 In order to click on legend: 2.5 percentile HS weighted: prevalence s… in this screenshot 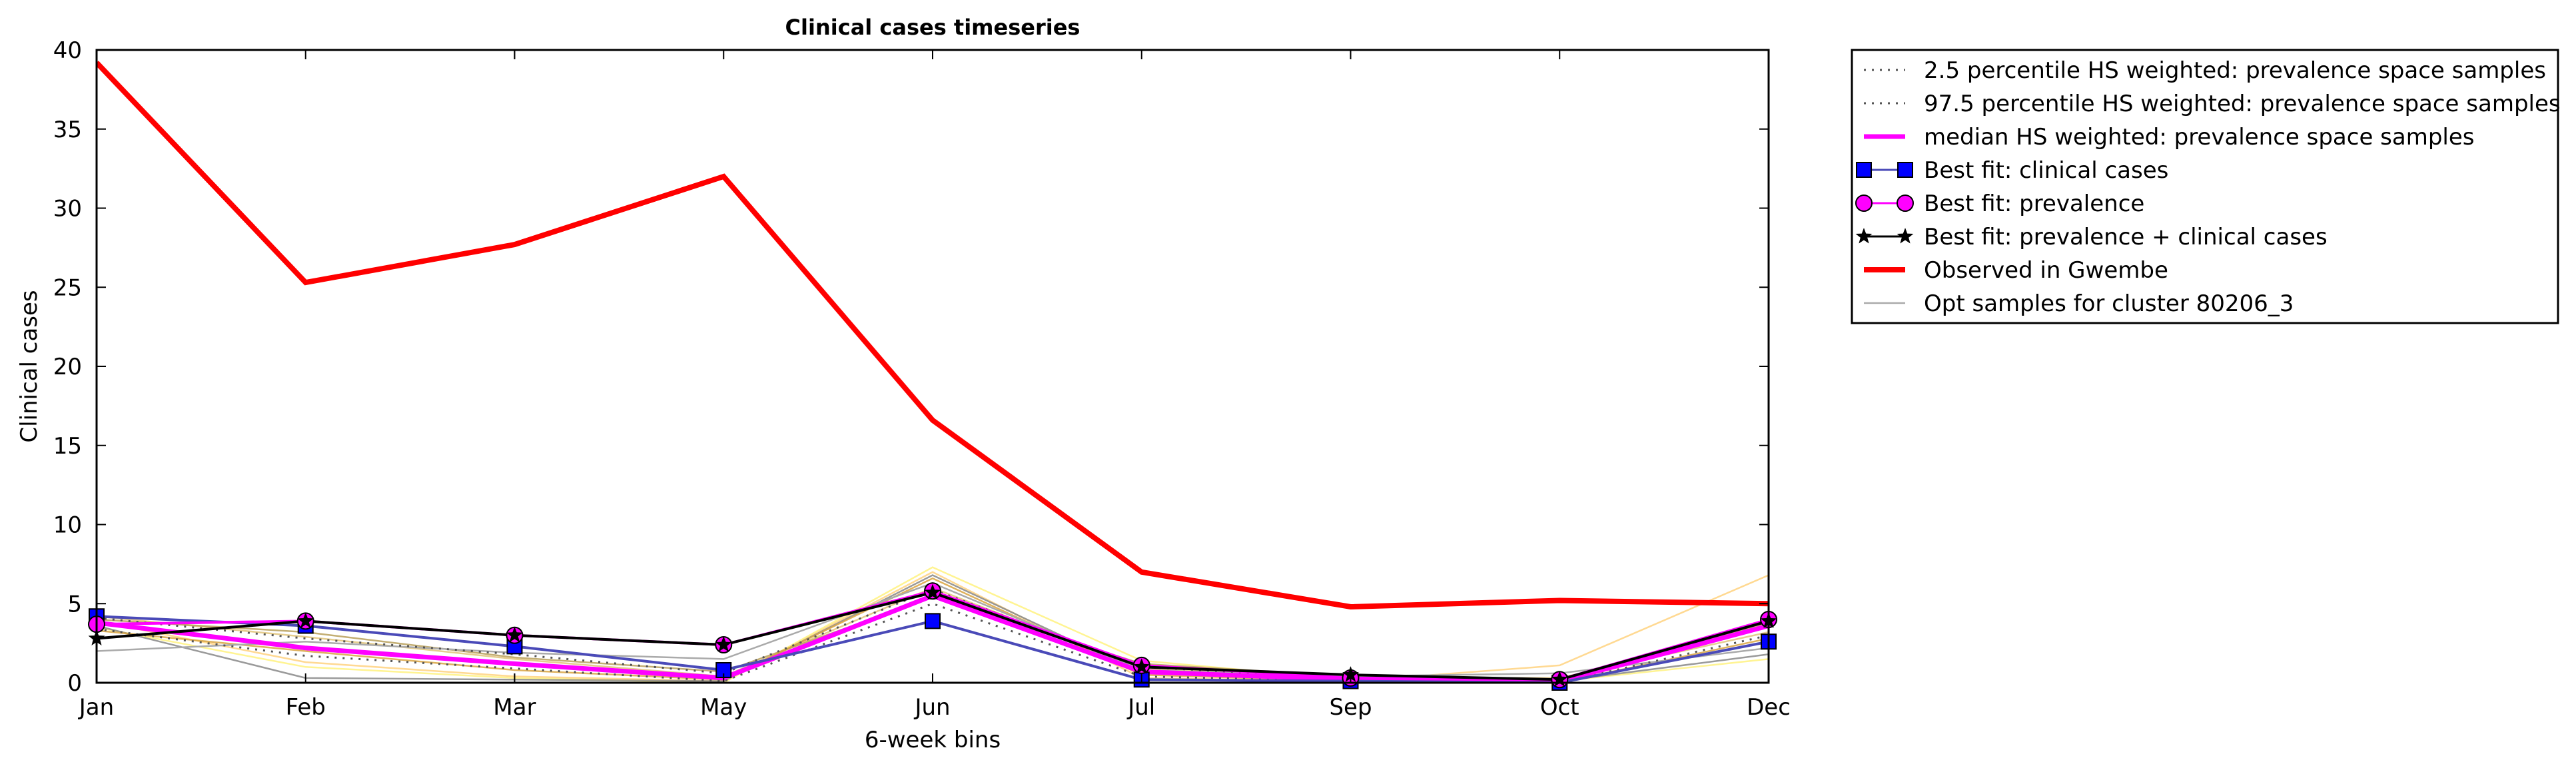, I will do `click(2206, 186)`.